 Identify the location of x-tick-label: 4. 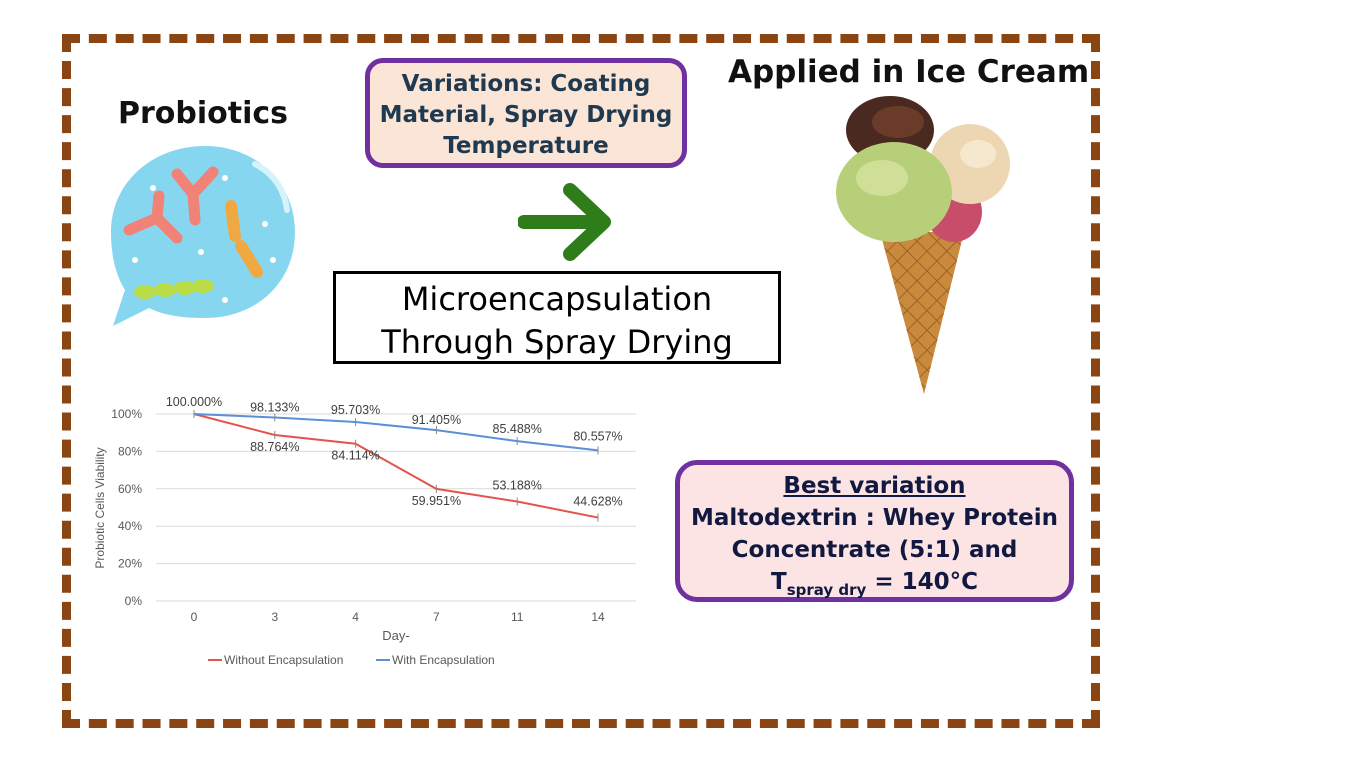
(355, 617).